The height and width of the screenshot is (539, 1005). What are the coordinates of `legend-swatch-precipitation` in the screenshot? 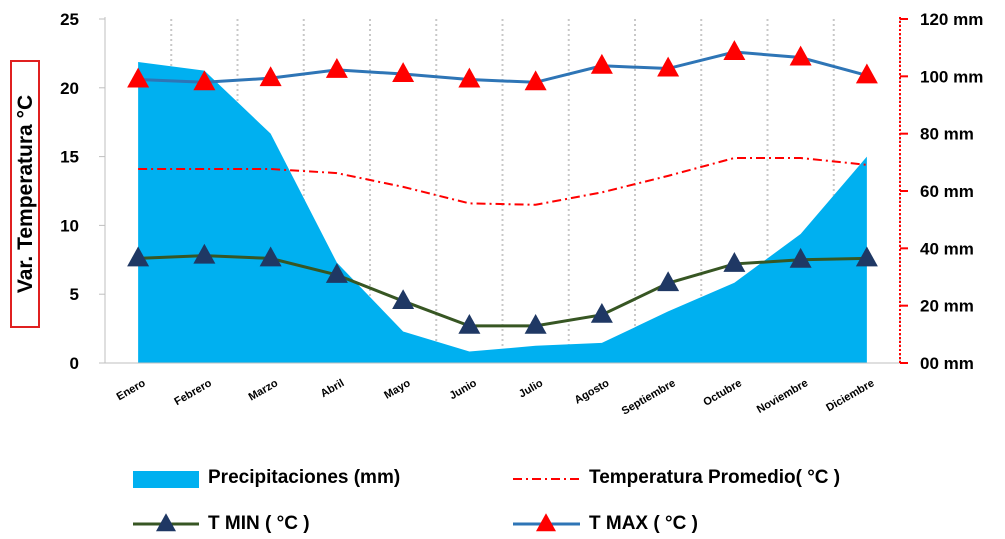 It's located at (166, 479).